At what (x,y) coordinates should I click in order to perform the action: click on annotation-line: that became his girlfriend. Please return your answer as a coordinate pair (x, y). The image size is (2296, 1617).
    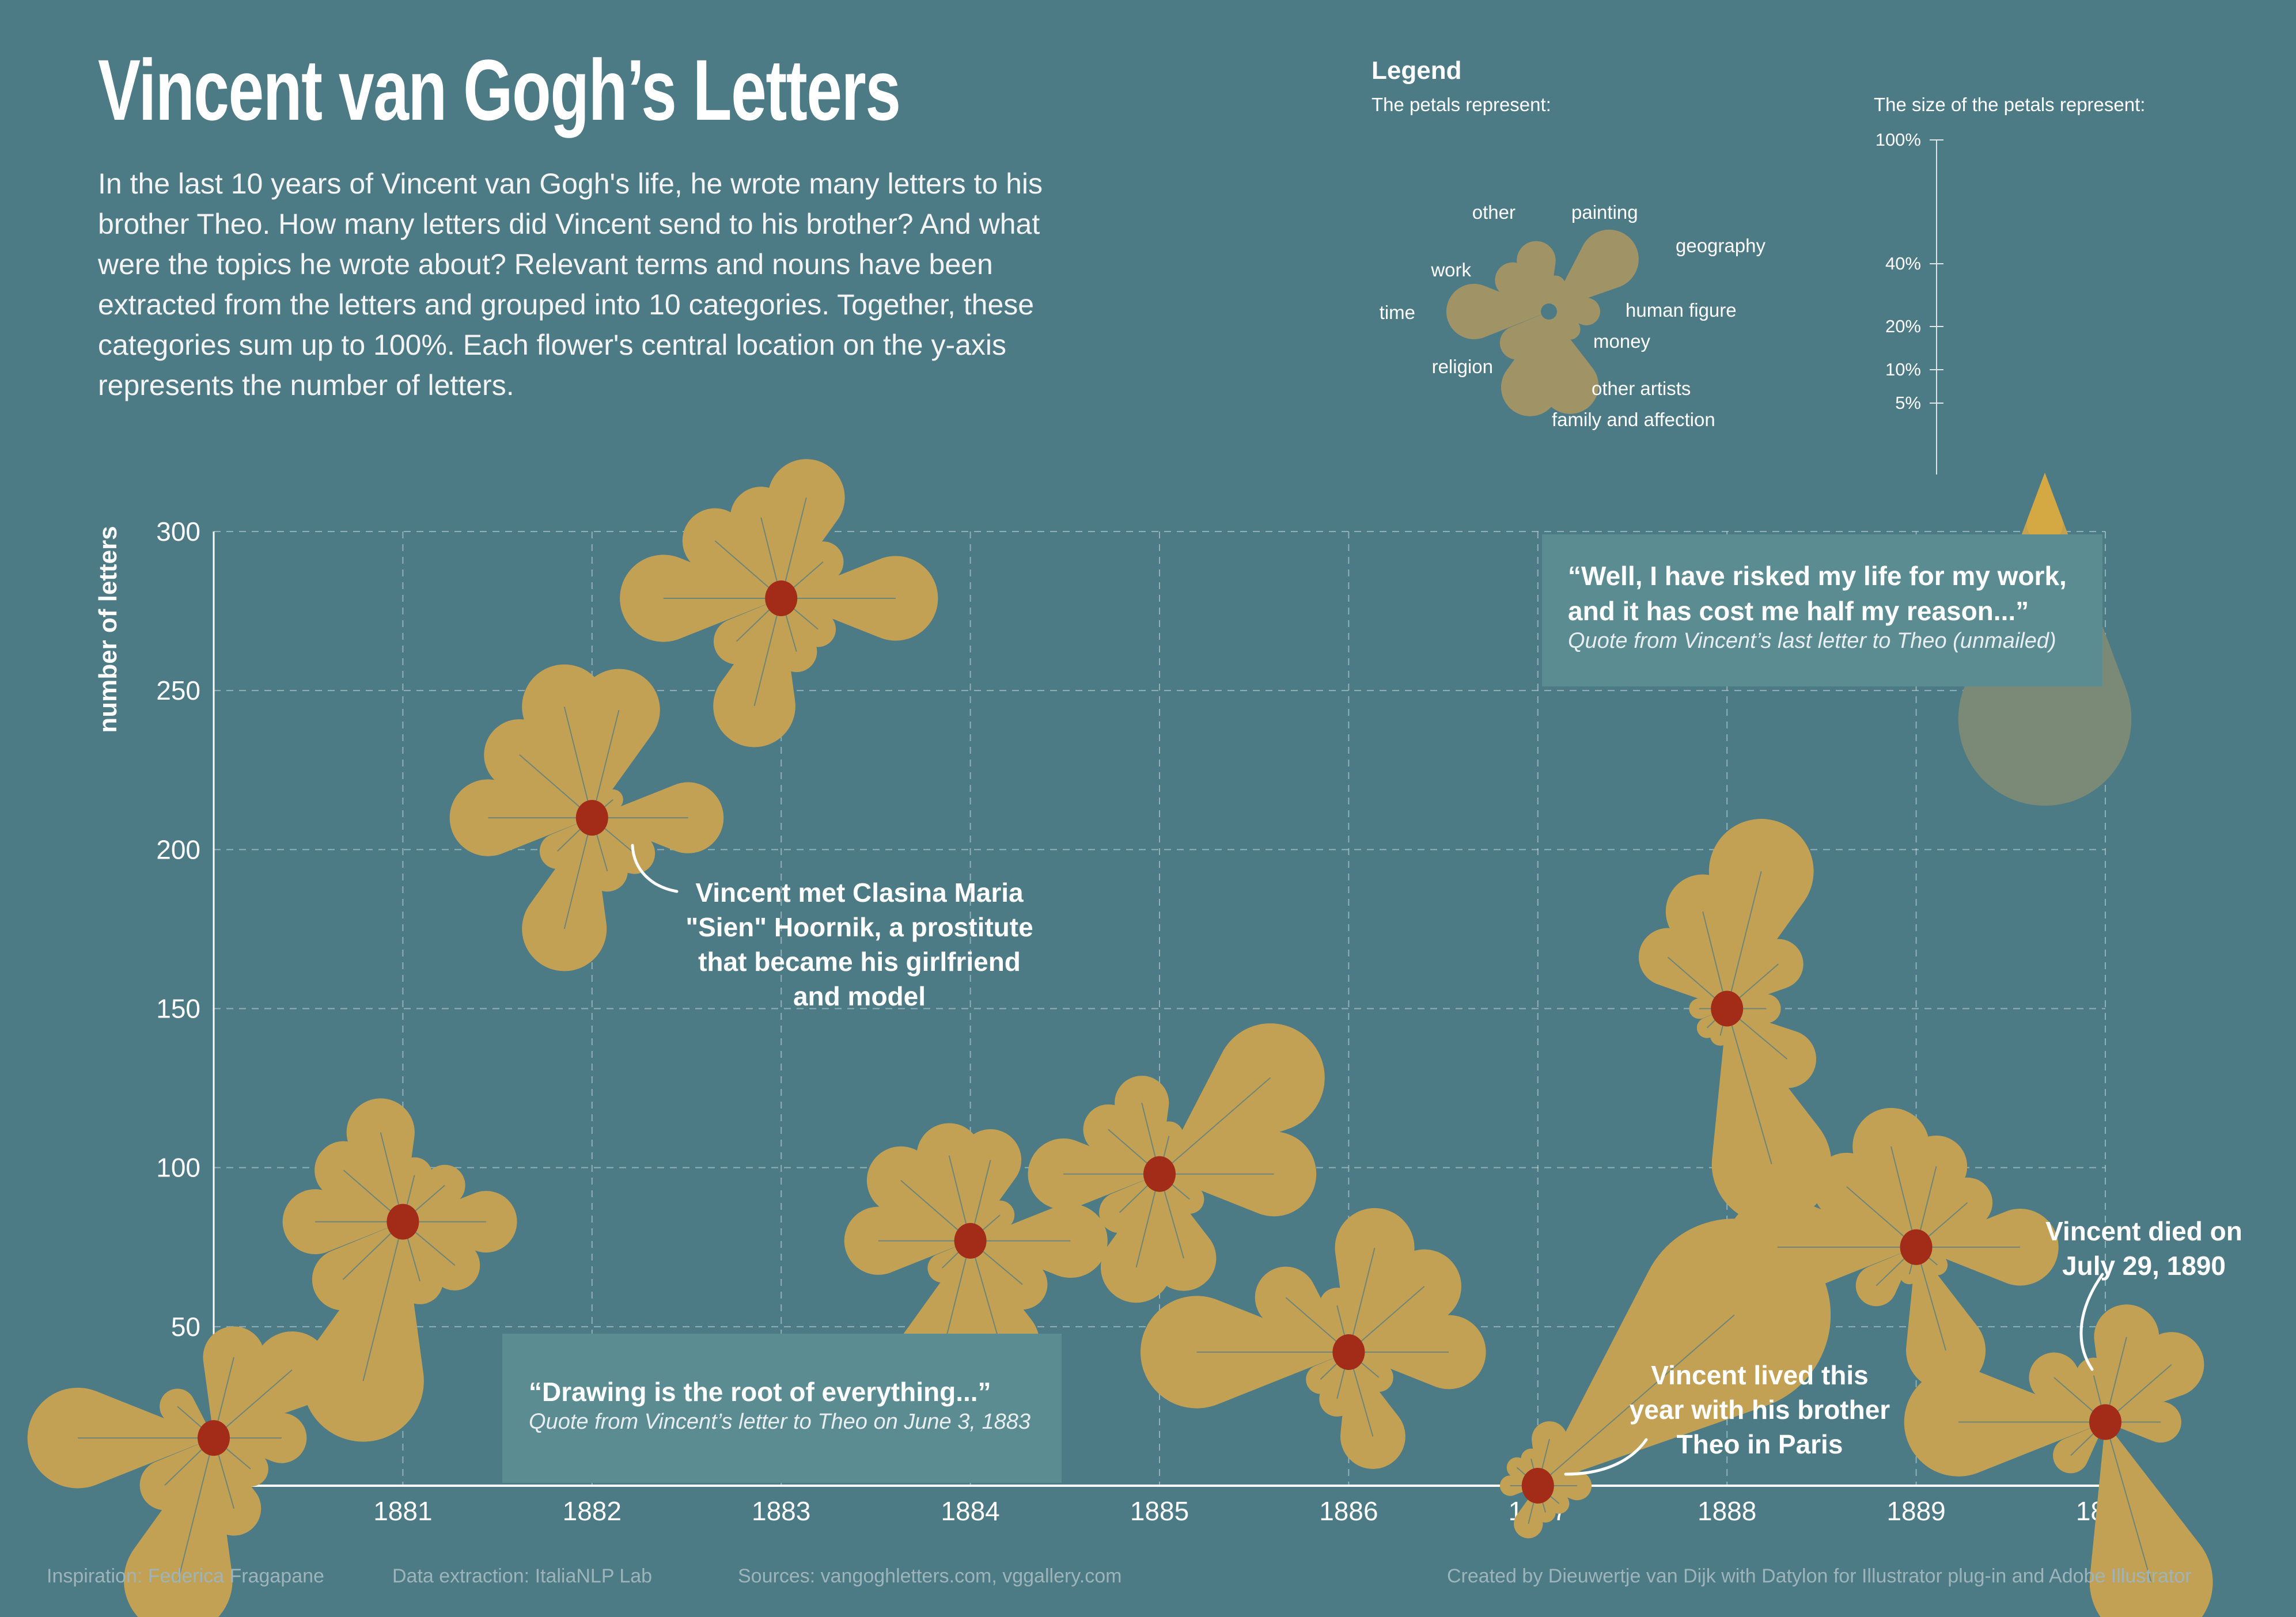
    Looking at the image, I should click on (859, 962).